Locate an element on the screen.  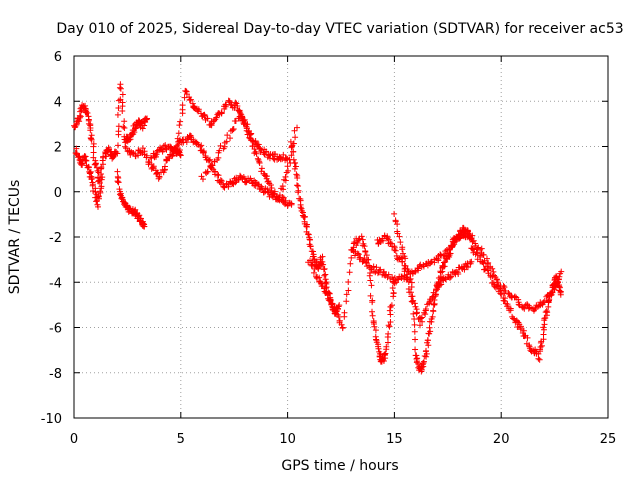
y-tick-label: -8 is located at coordinates (55, 374).